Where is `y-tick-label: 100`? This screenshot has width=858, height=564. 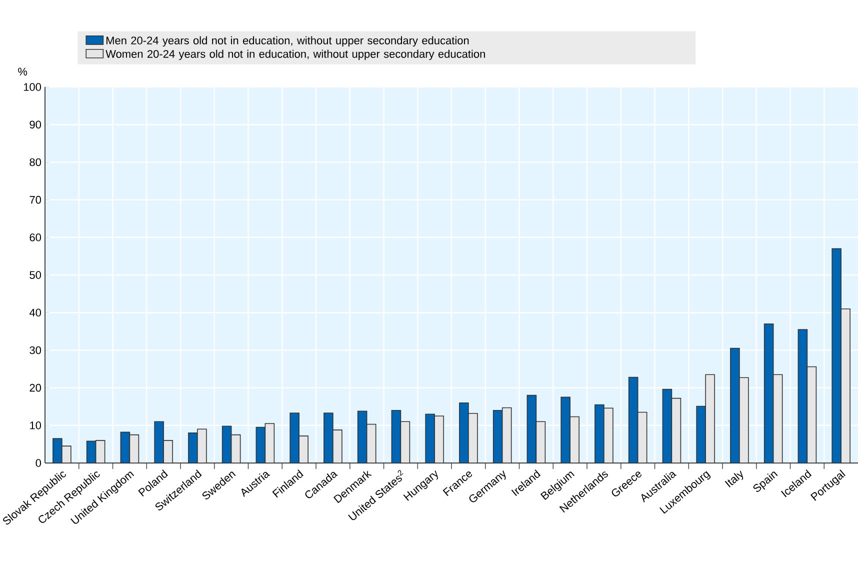 y-tick-label: 100 is located at coordinates (33, 87).